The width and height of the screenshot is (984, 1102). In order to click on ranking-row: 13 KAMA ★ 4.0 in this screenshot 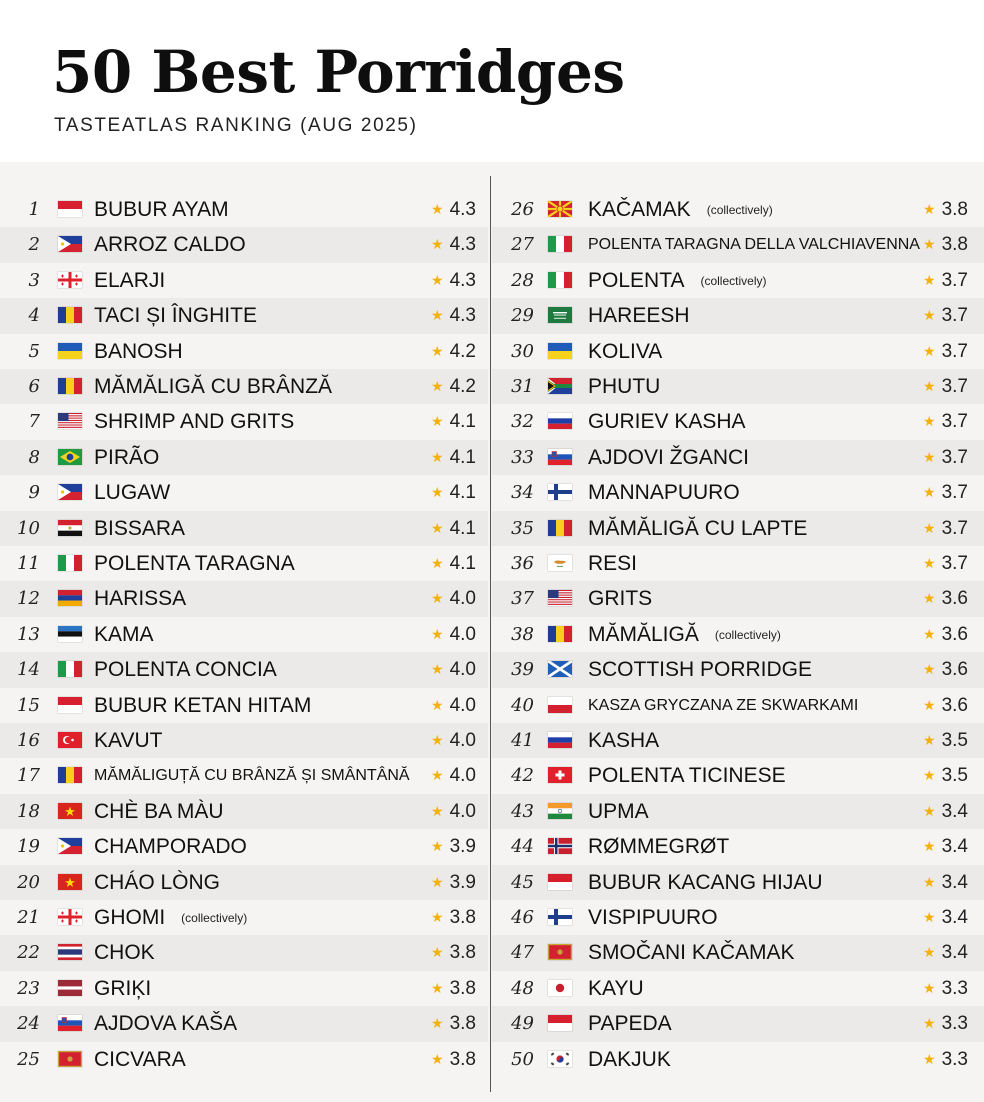, I will do `click(244, 634)`.